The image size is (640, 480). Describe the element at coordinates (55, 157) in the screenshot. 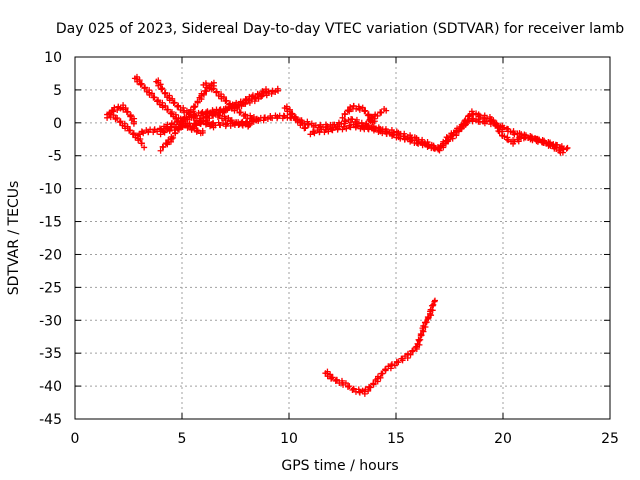

I see `y-tick-label: -5` at that location.